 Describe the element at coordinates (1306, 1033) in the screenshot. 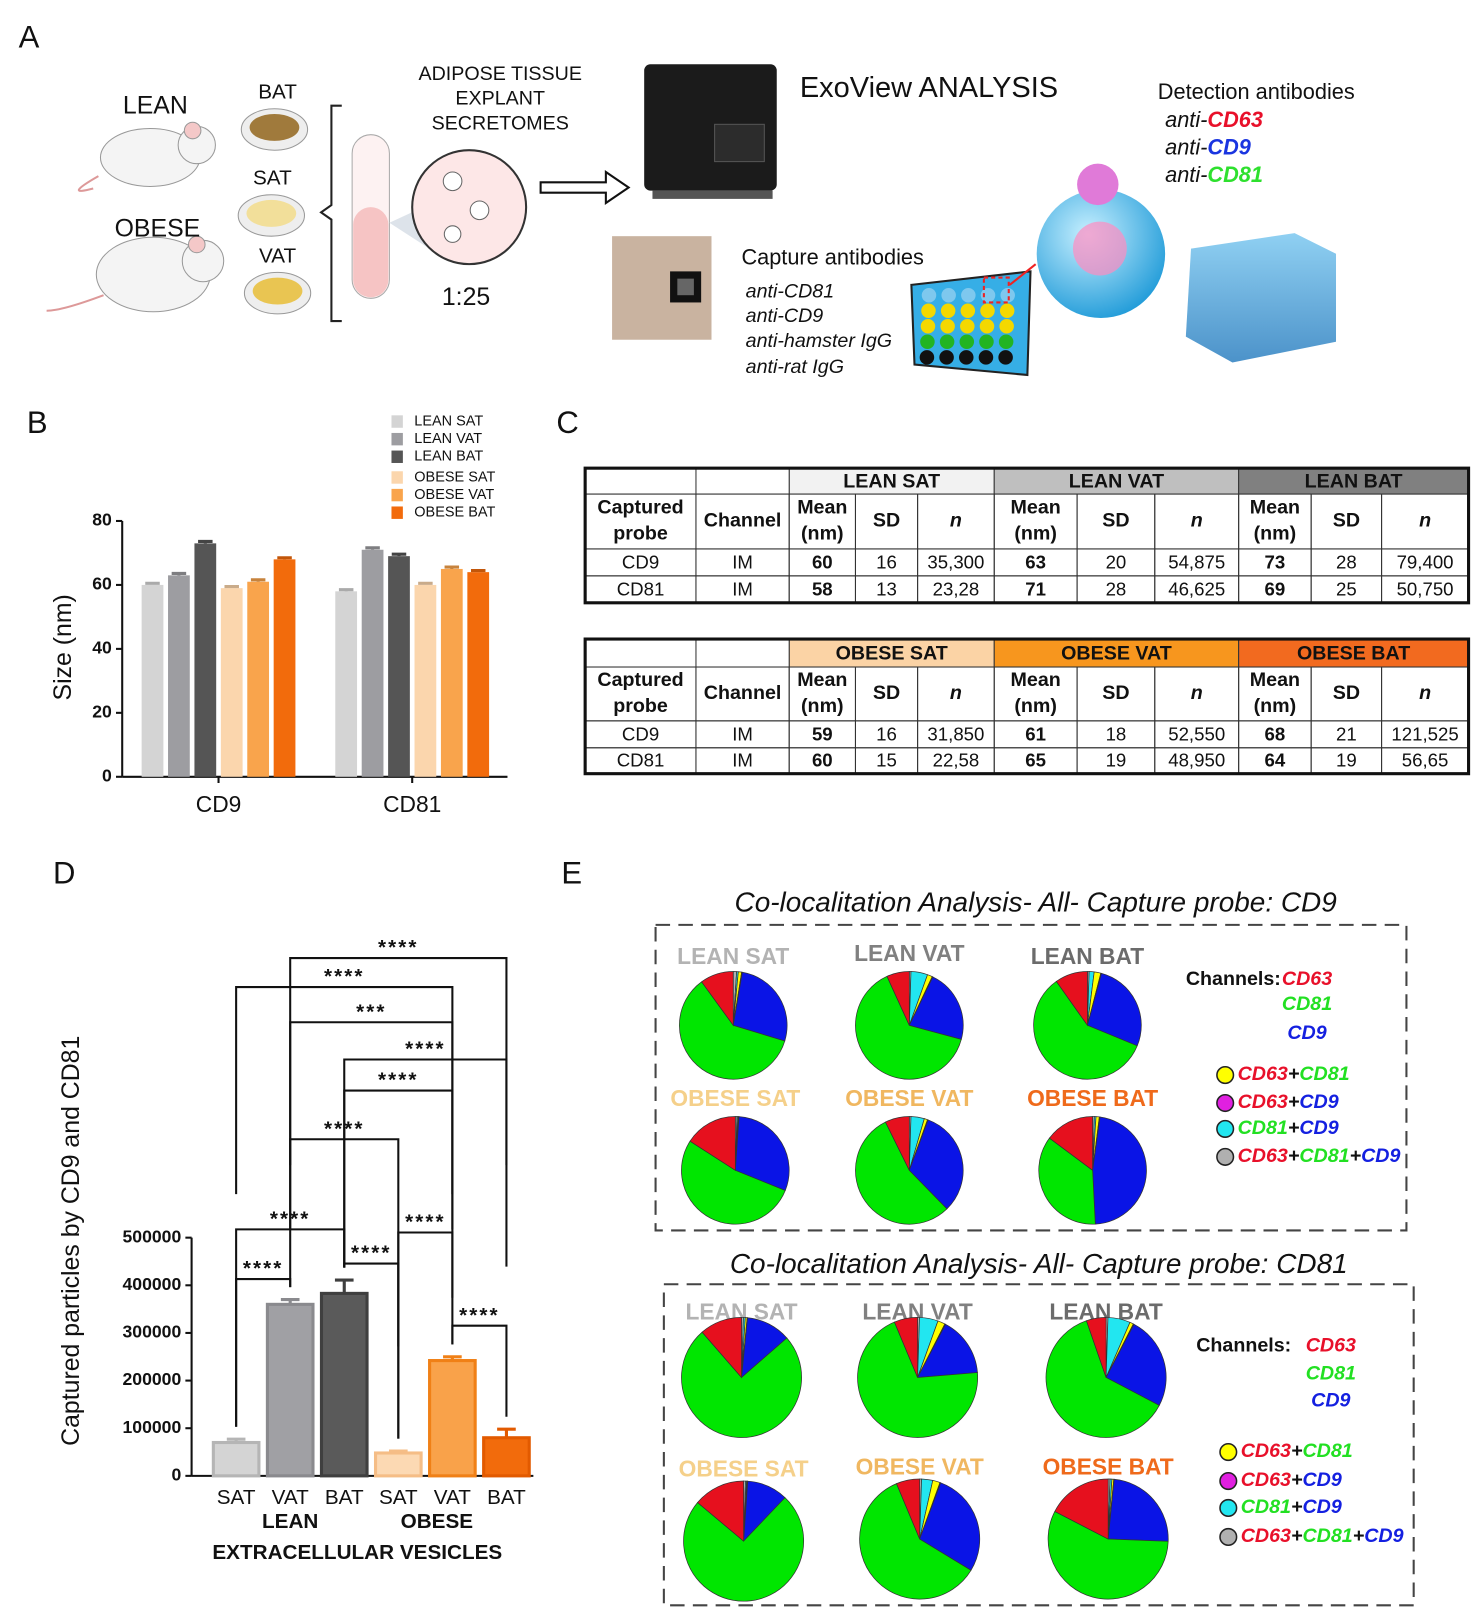

I see `legend-channel: CD9` at that location.